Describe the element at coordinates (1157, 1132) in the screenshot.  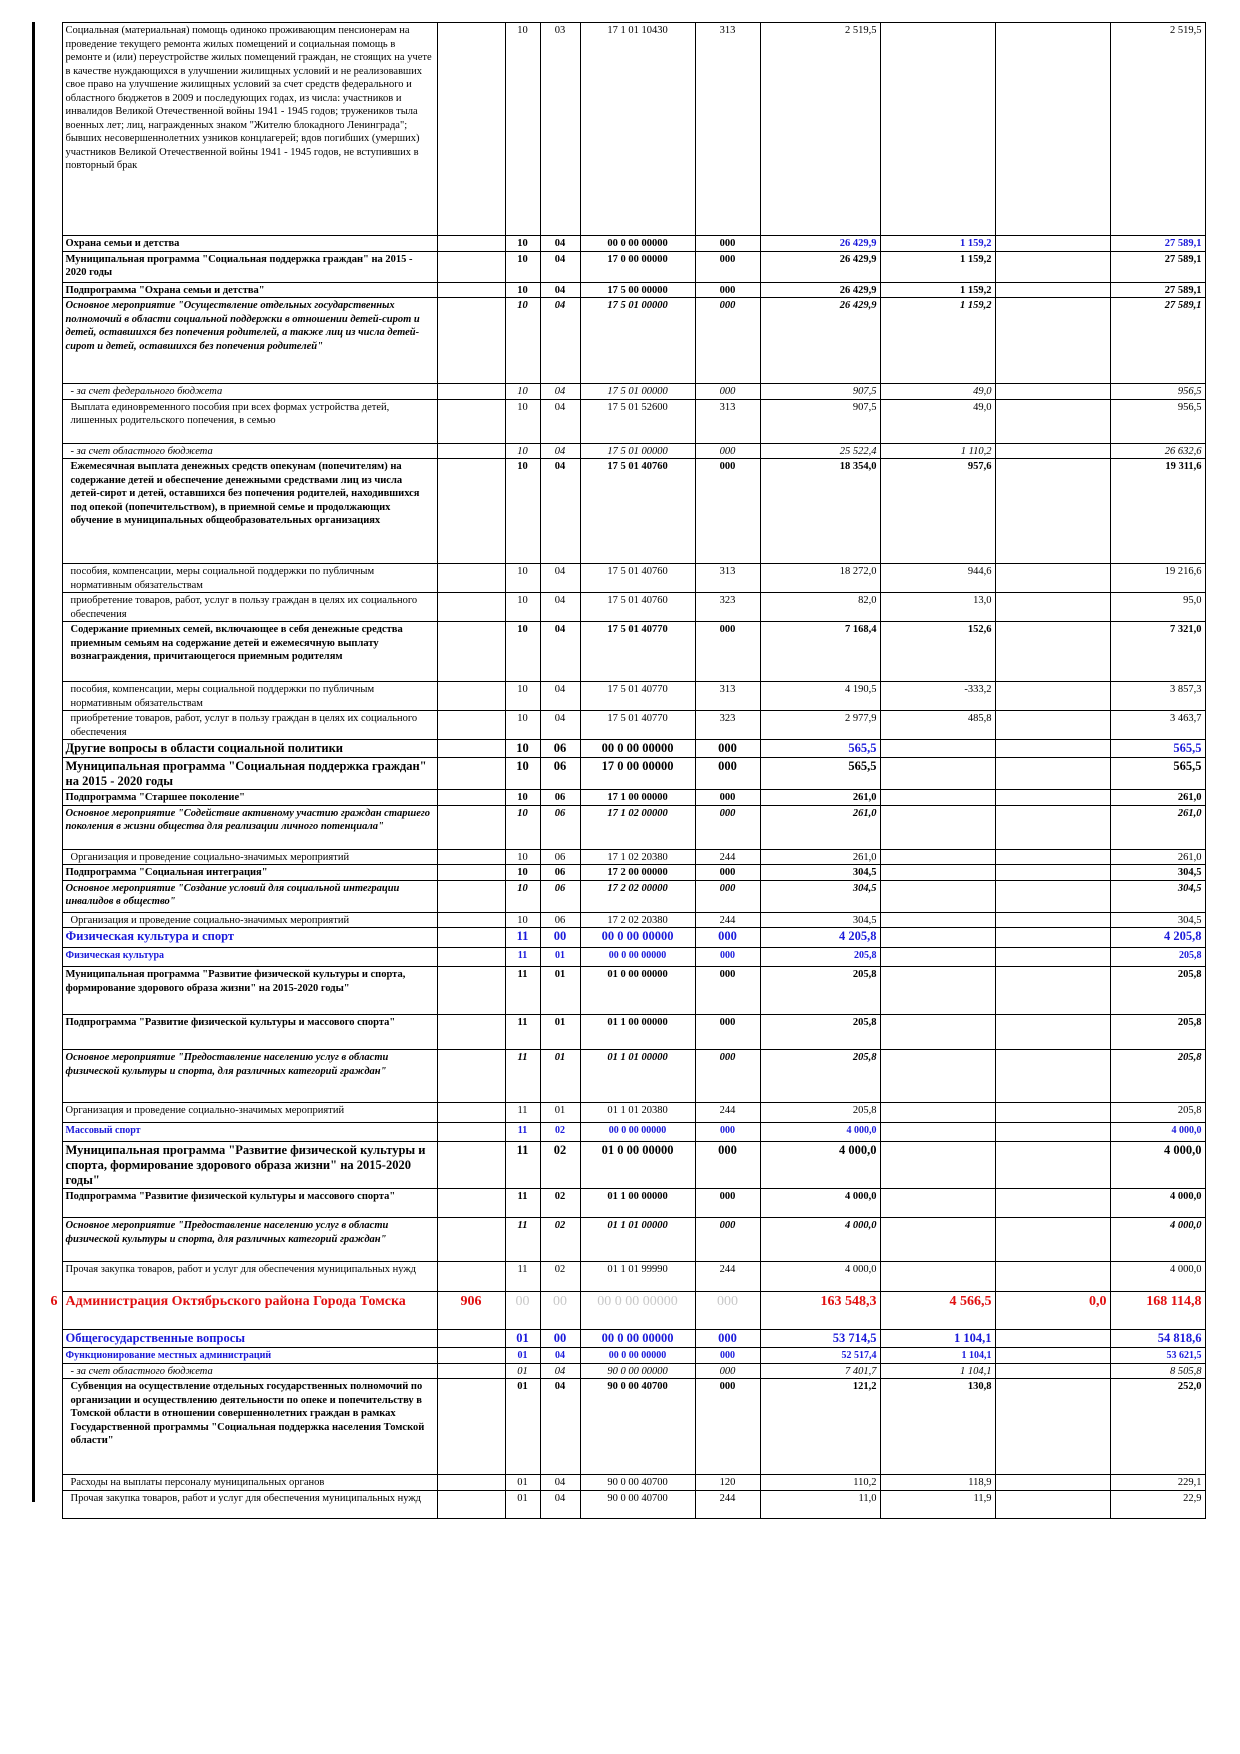
I see `total: 4 000,0` at that location.